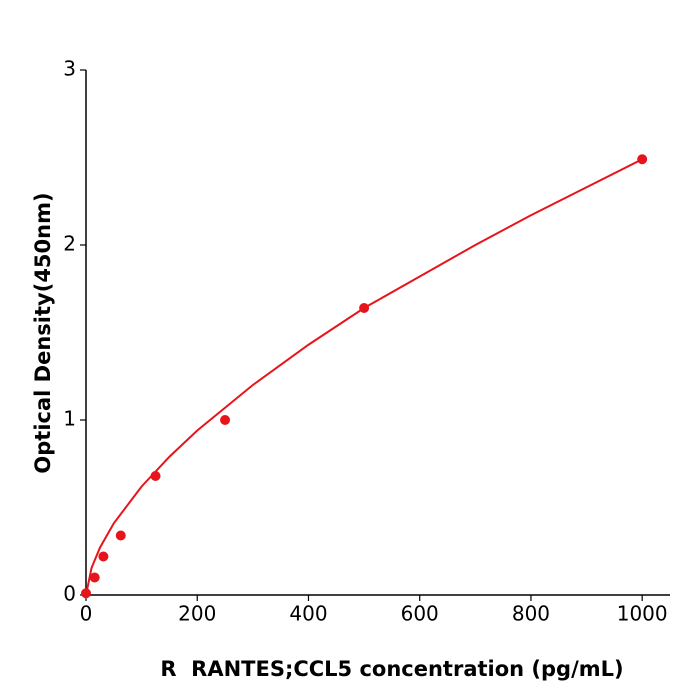  Describe the element at coordinates (197, 614) in the screenshot. I see `x-tick-label: 200` at that location.